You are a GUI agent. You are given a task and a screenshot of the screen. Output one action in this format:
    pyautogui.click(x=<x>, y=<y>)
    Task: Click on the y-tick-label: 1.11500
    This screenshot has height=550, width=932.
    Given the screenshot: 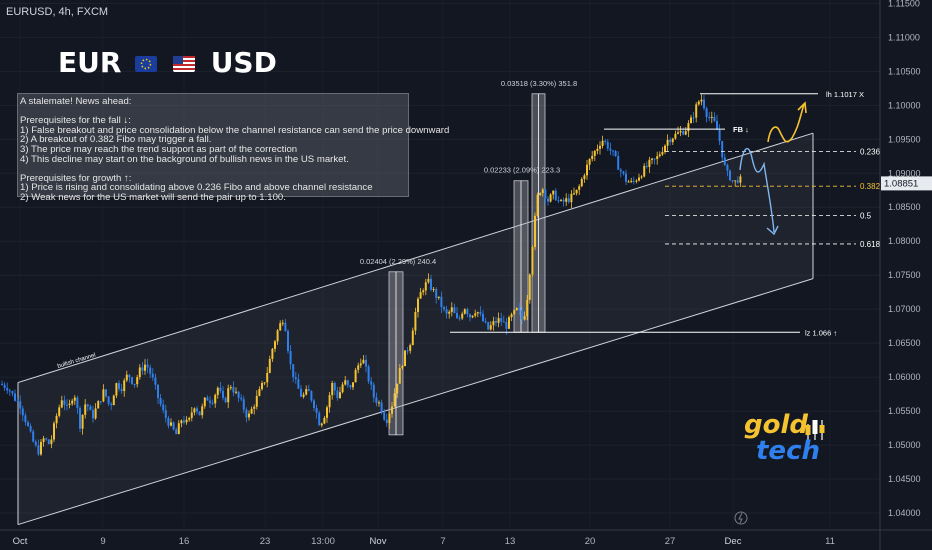 What is the action you would take?
    pyautogui.click(x=904, y=4)
    